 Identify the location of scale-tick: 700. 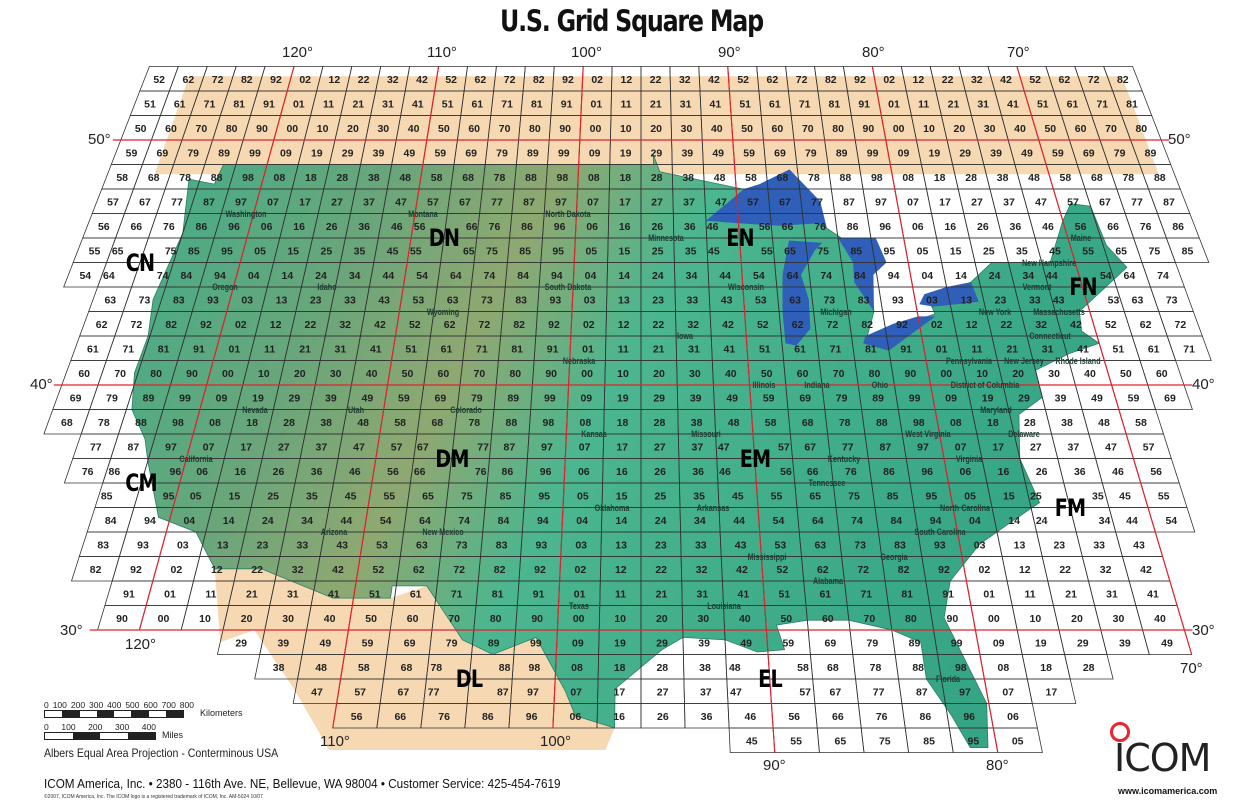
(168, 705).